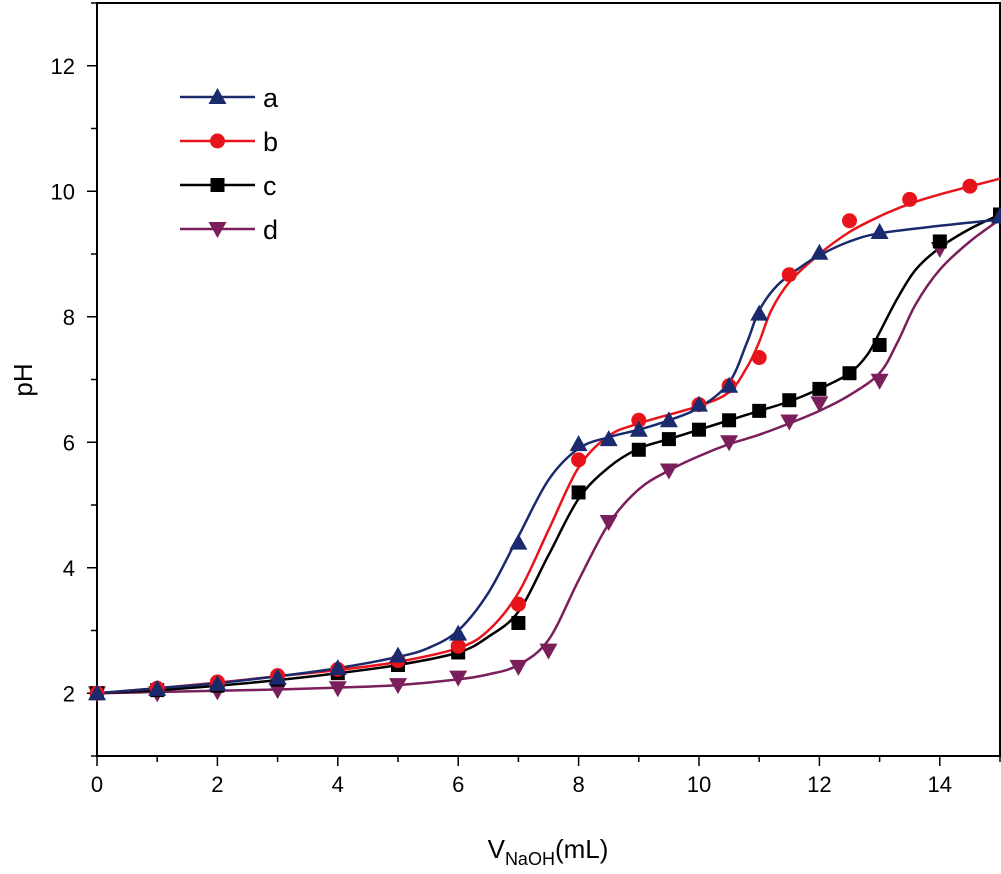 This screenshot has width=1001, height=874. Describe the element at coordinates (458, 784) in the screenshot. I see `x-tick-label: 6` at that location.